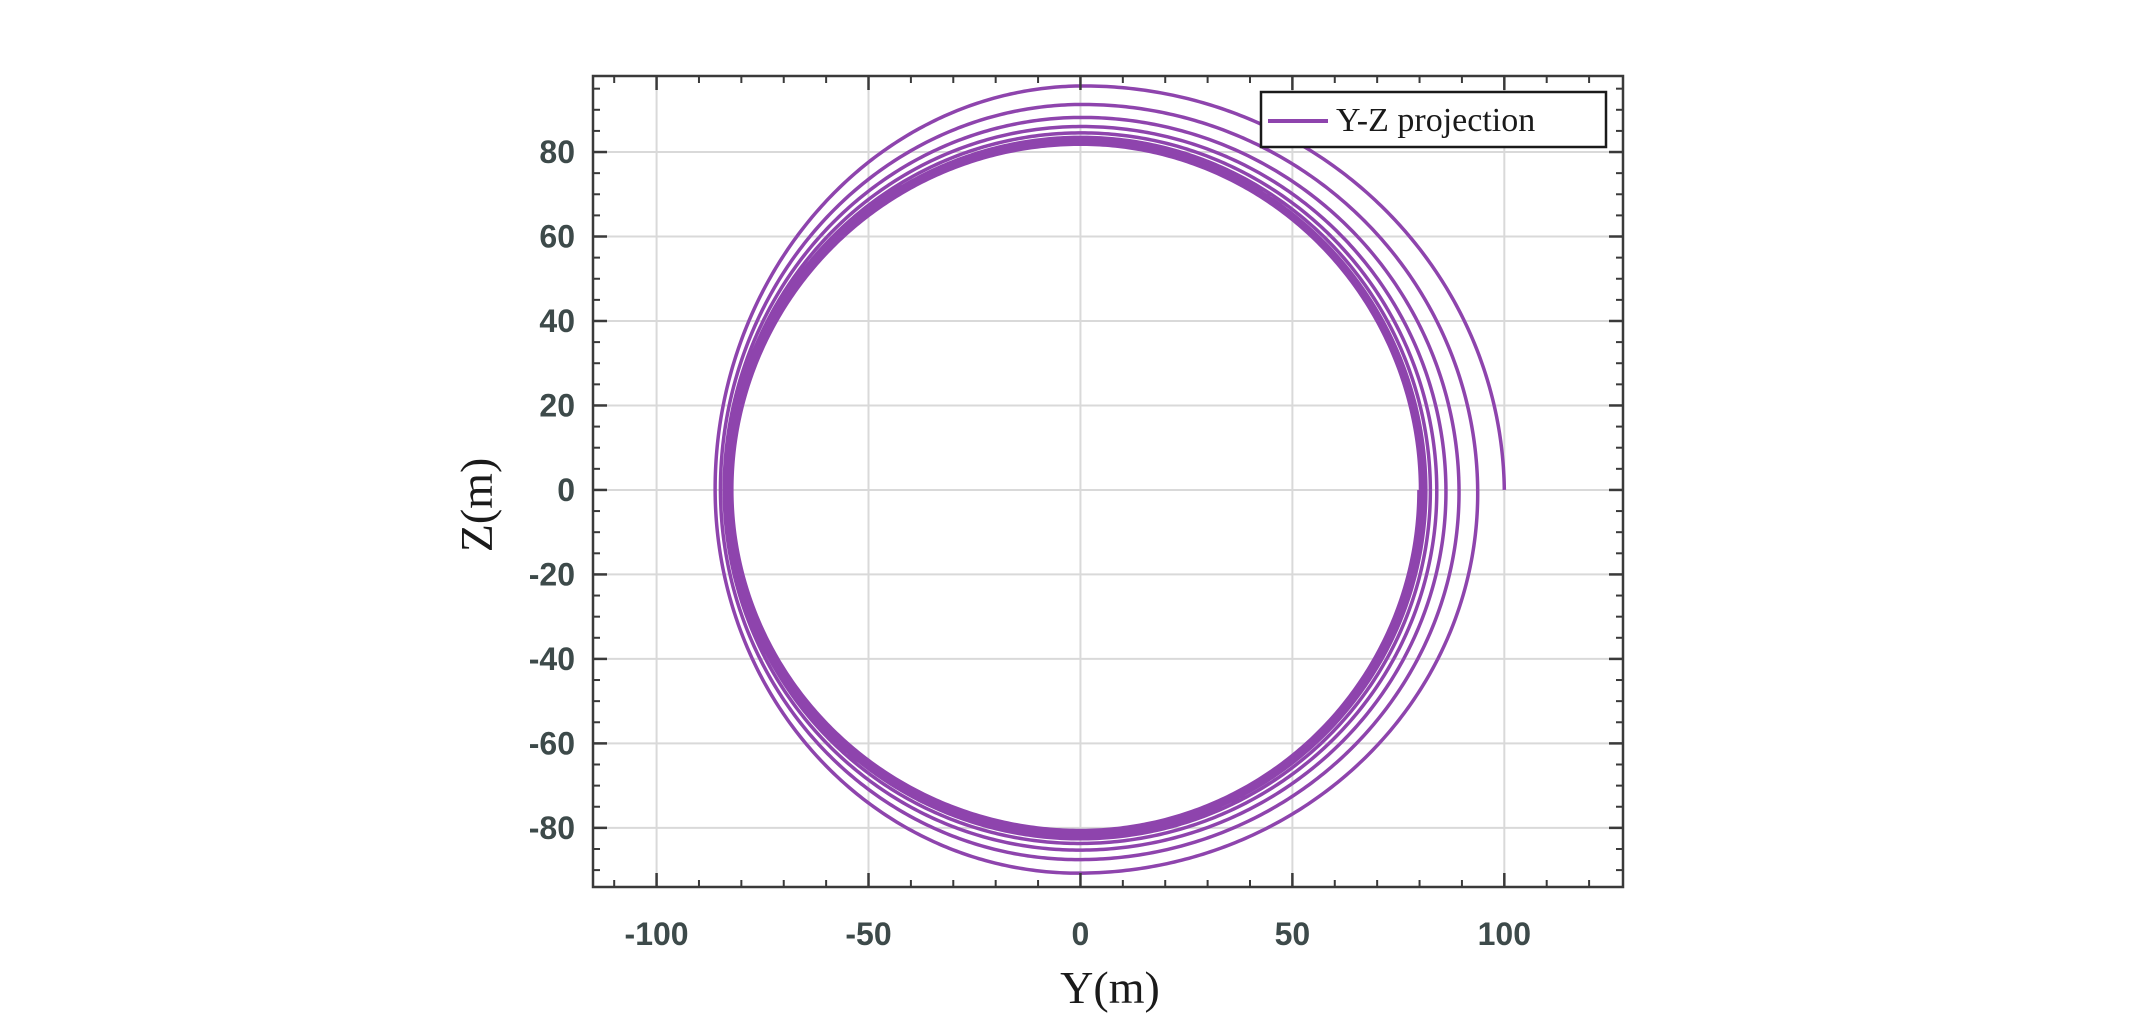 The image size is (2134, 1017). Describe the element at coordinates (557, 321) in the screenshot. I see `y-tick-label: 40` at that location.